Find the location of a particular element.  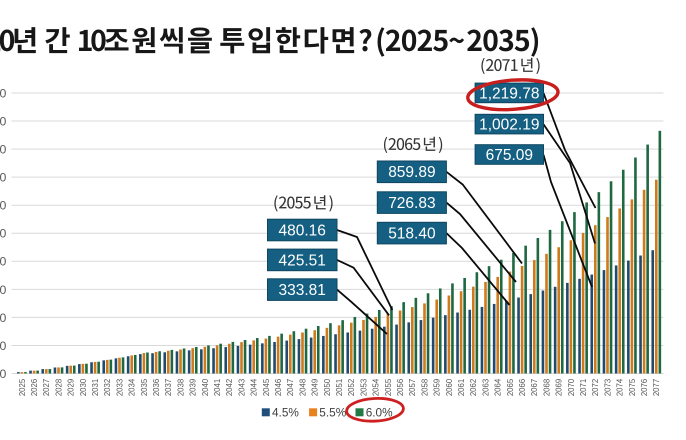

svg-text: 675.09 is located at coordinates (509, 155).